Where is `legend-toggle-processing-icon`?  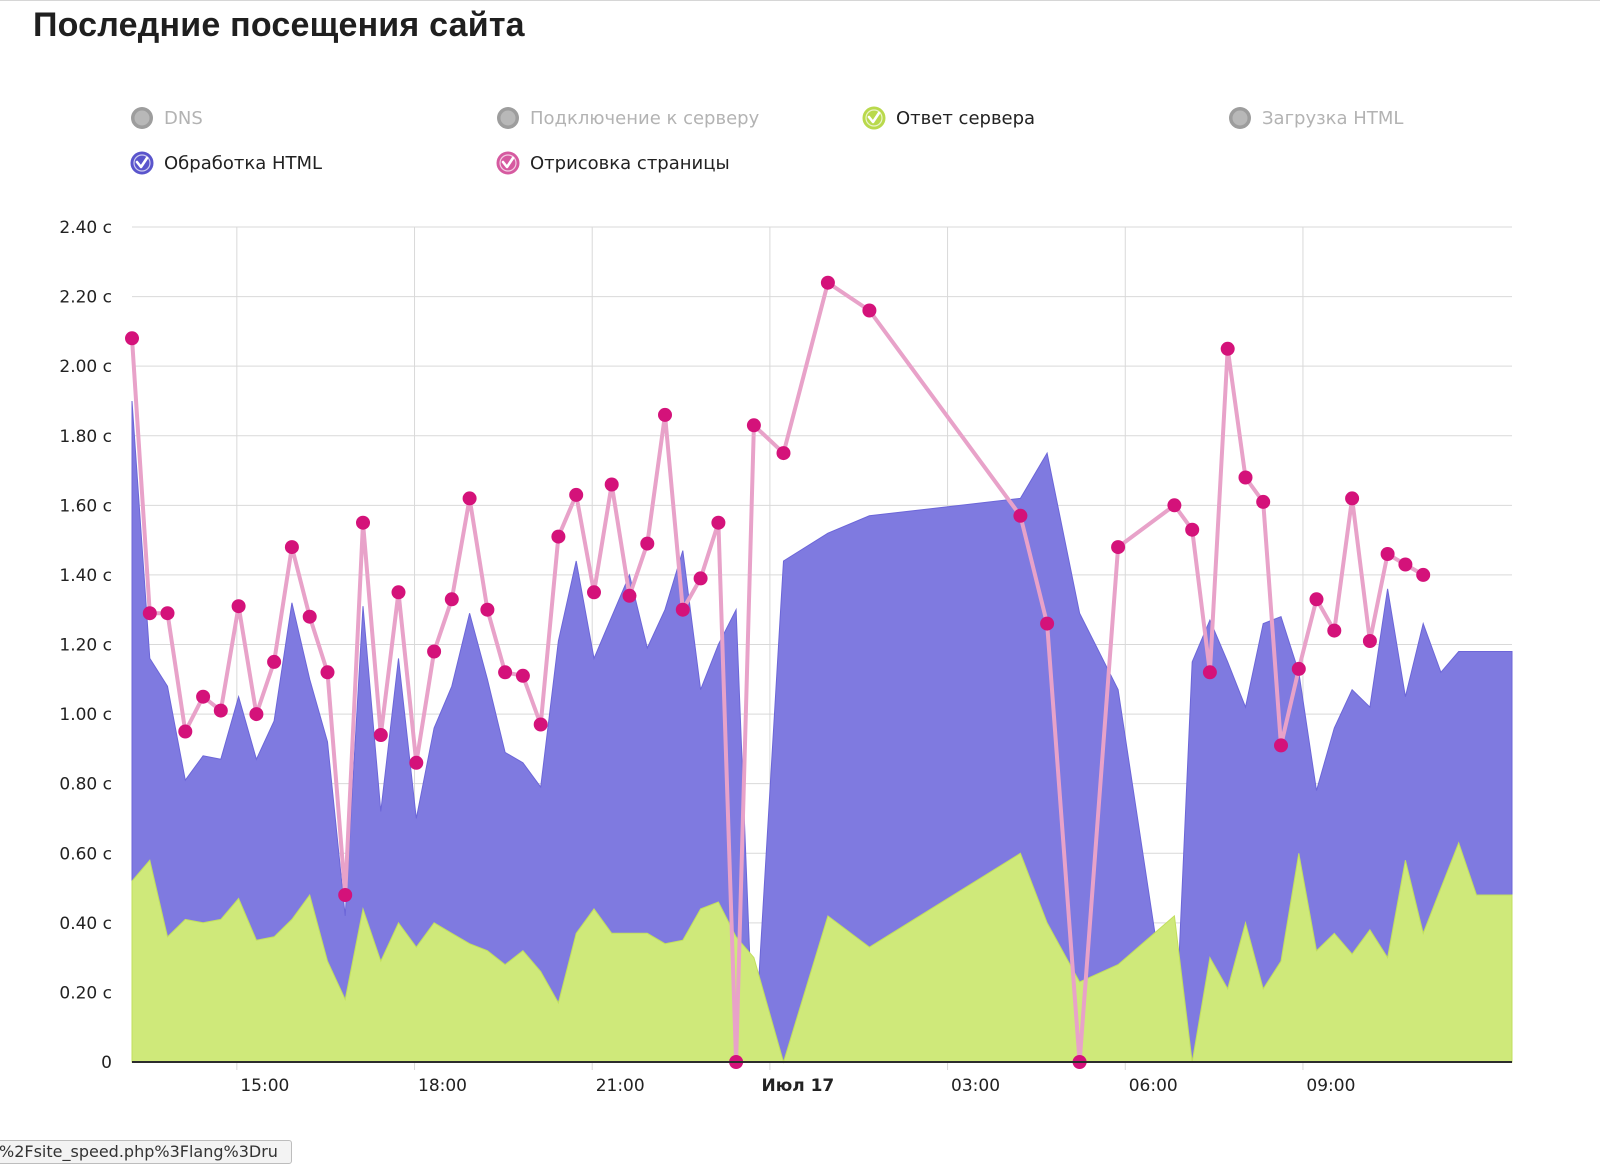
legend-toggle-processing-icon is located at coordinates (142, 163).